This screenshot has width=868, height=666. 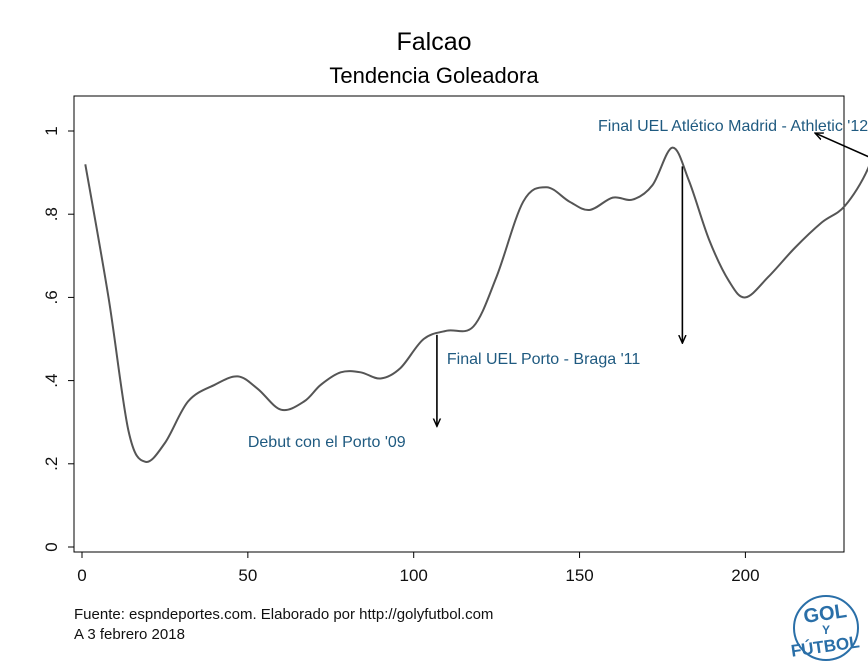 I want to click on annotation-label: Final UEL Atlético Madrid - Athletic '12, so click(x=733, y=126).